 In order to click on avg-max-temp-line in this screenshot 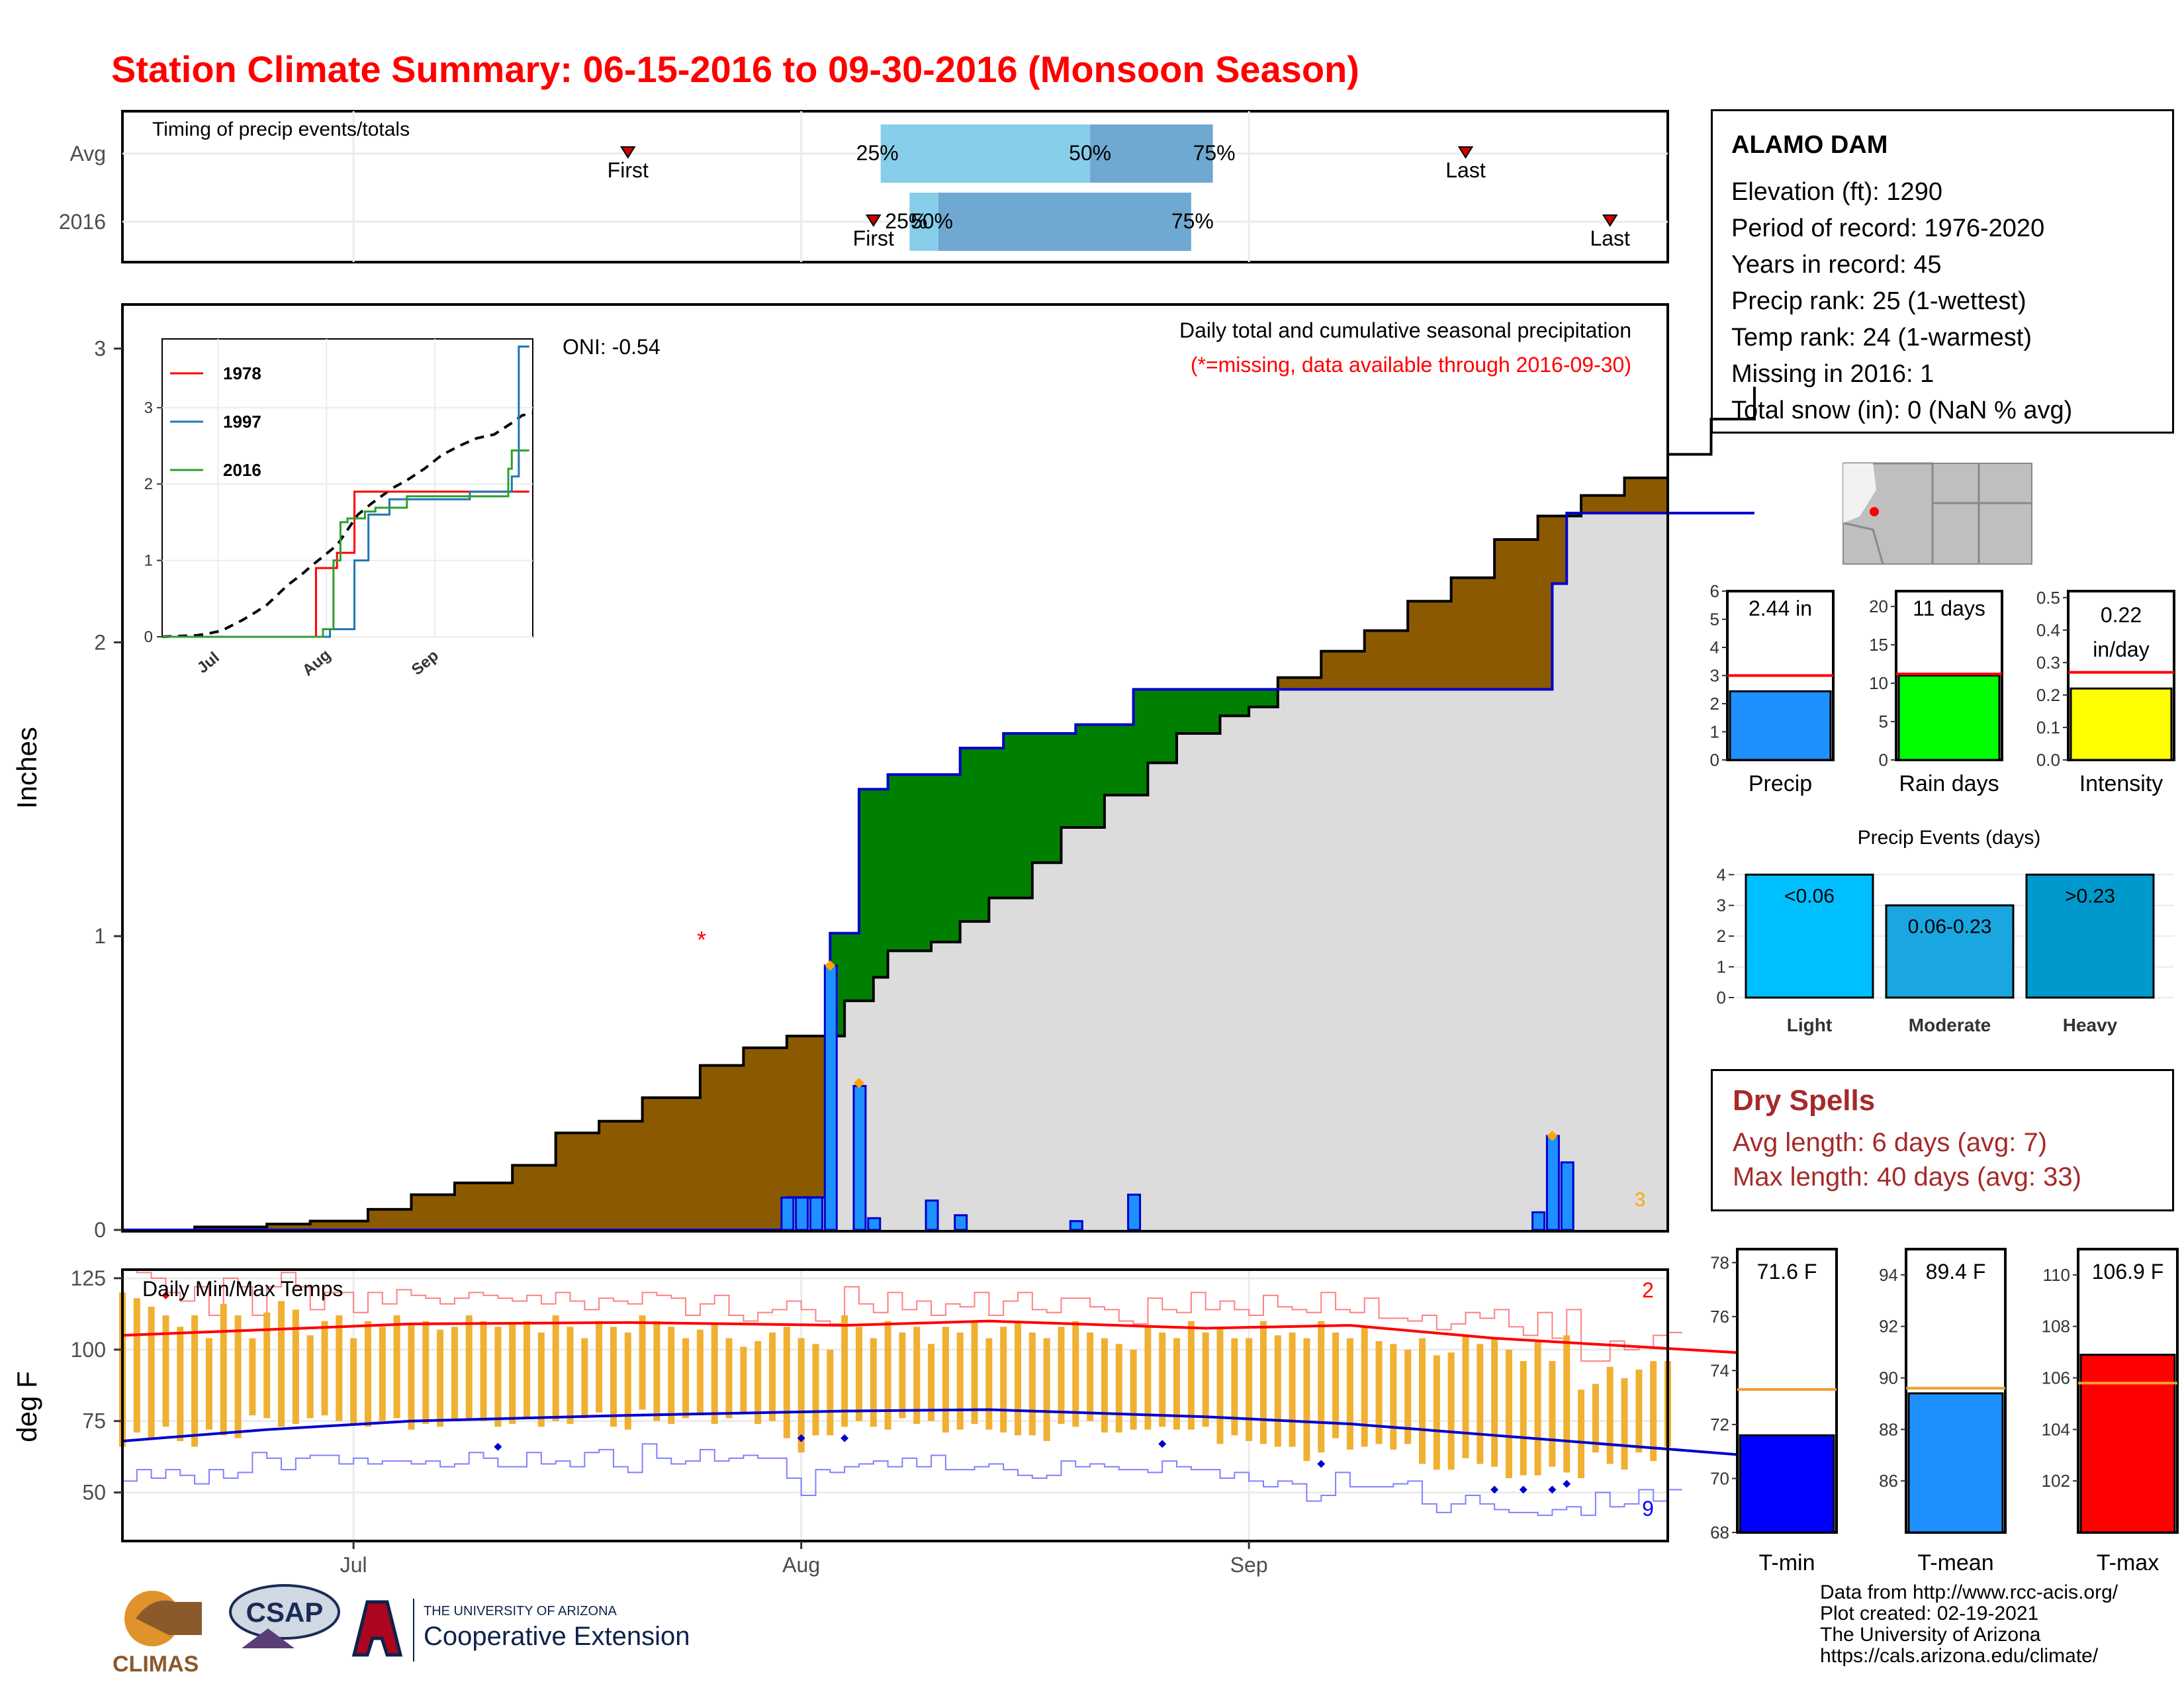, I will do `click(953, 1338)`.